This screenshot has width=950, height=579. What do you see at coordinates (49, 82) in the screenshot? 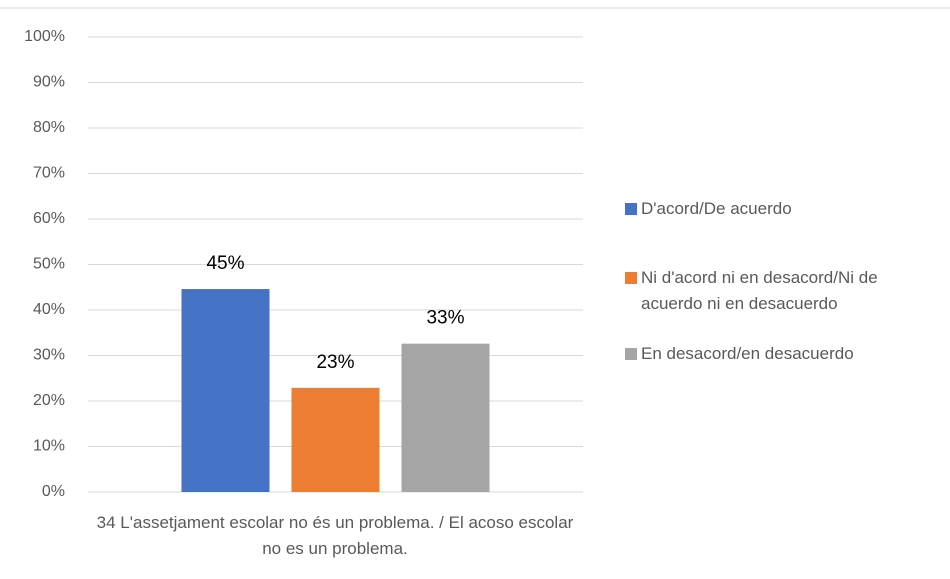
I see `y-tick-label: 90%` at bounding box center [49, 82].